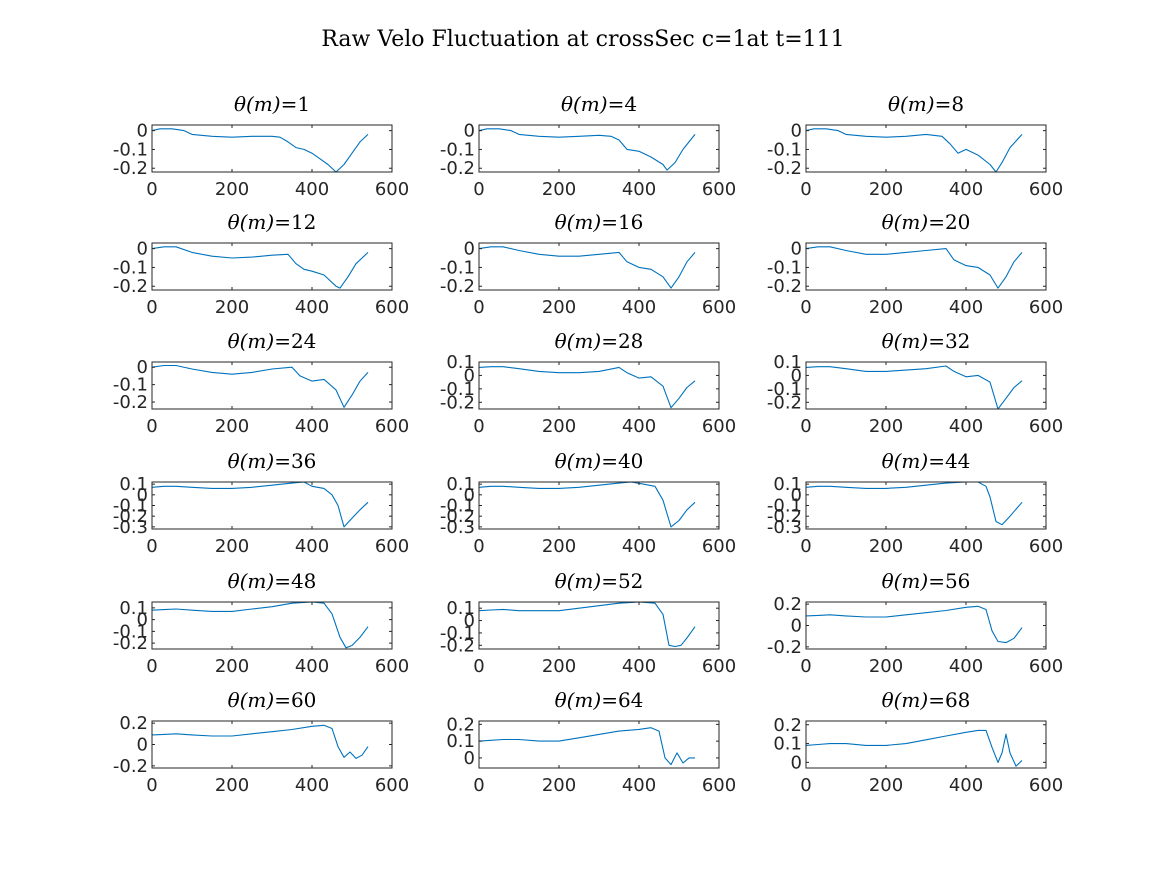  Describe the element at coordinates (949, 461) in the screenshot. I see `subplot-title-value: =44` at that location.